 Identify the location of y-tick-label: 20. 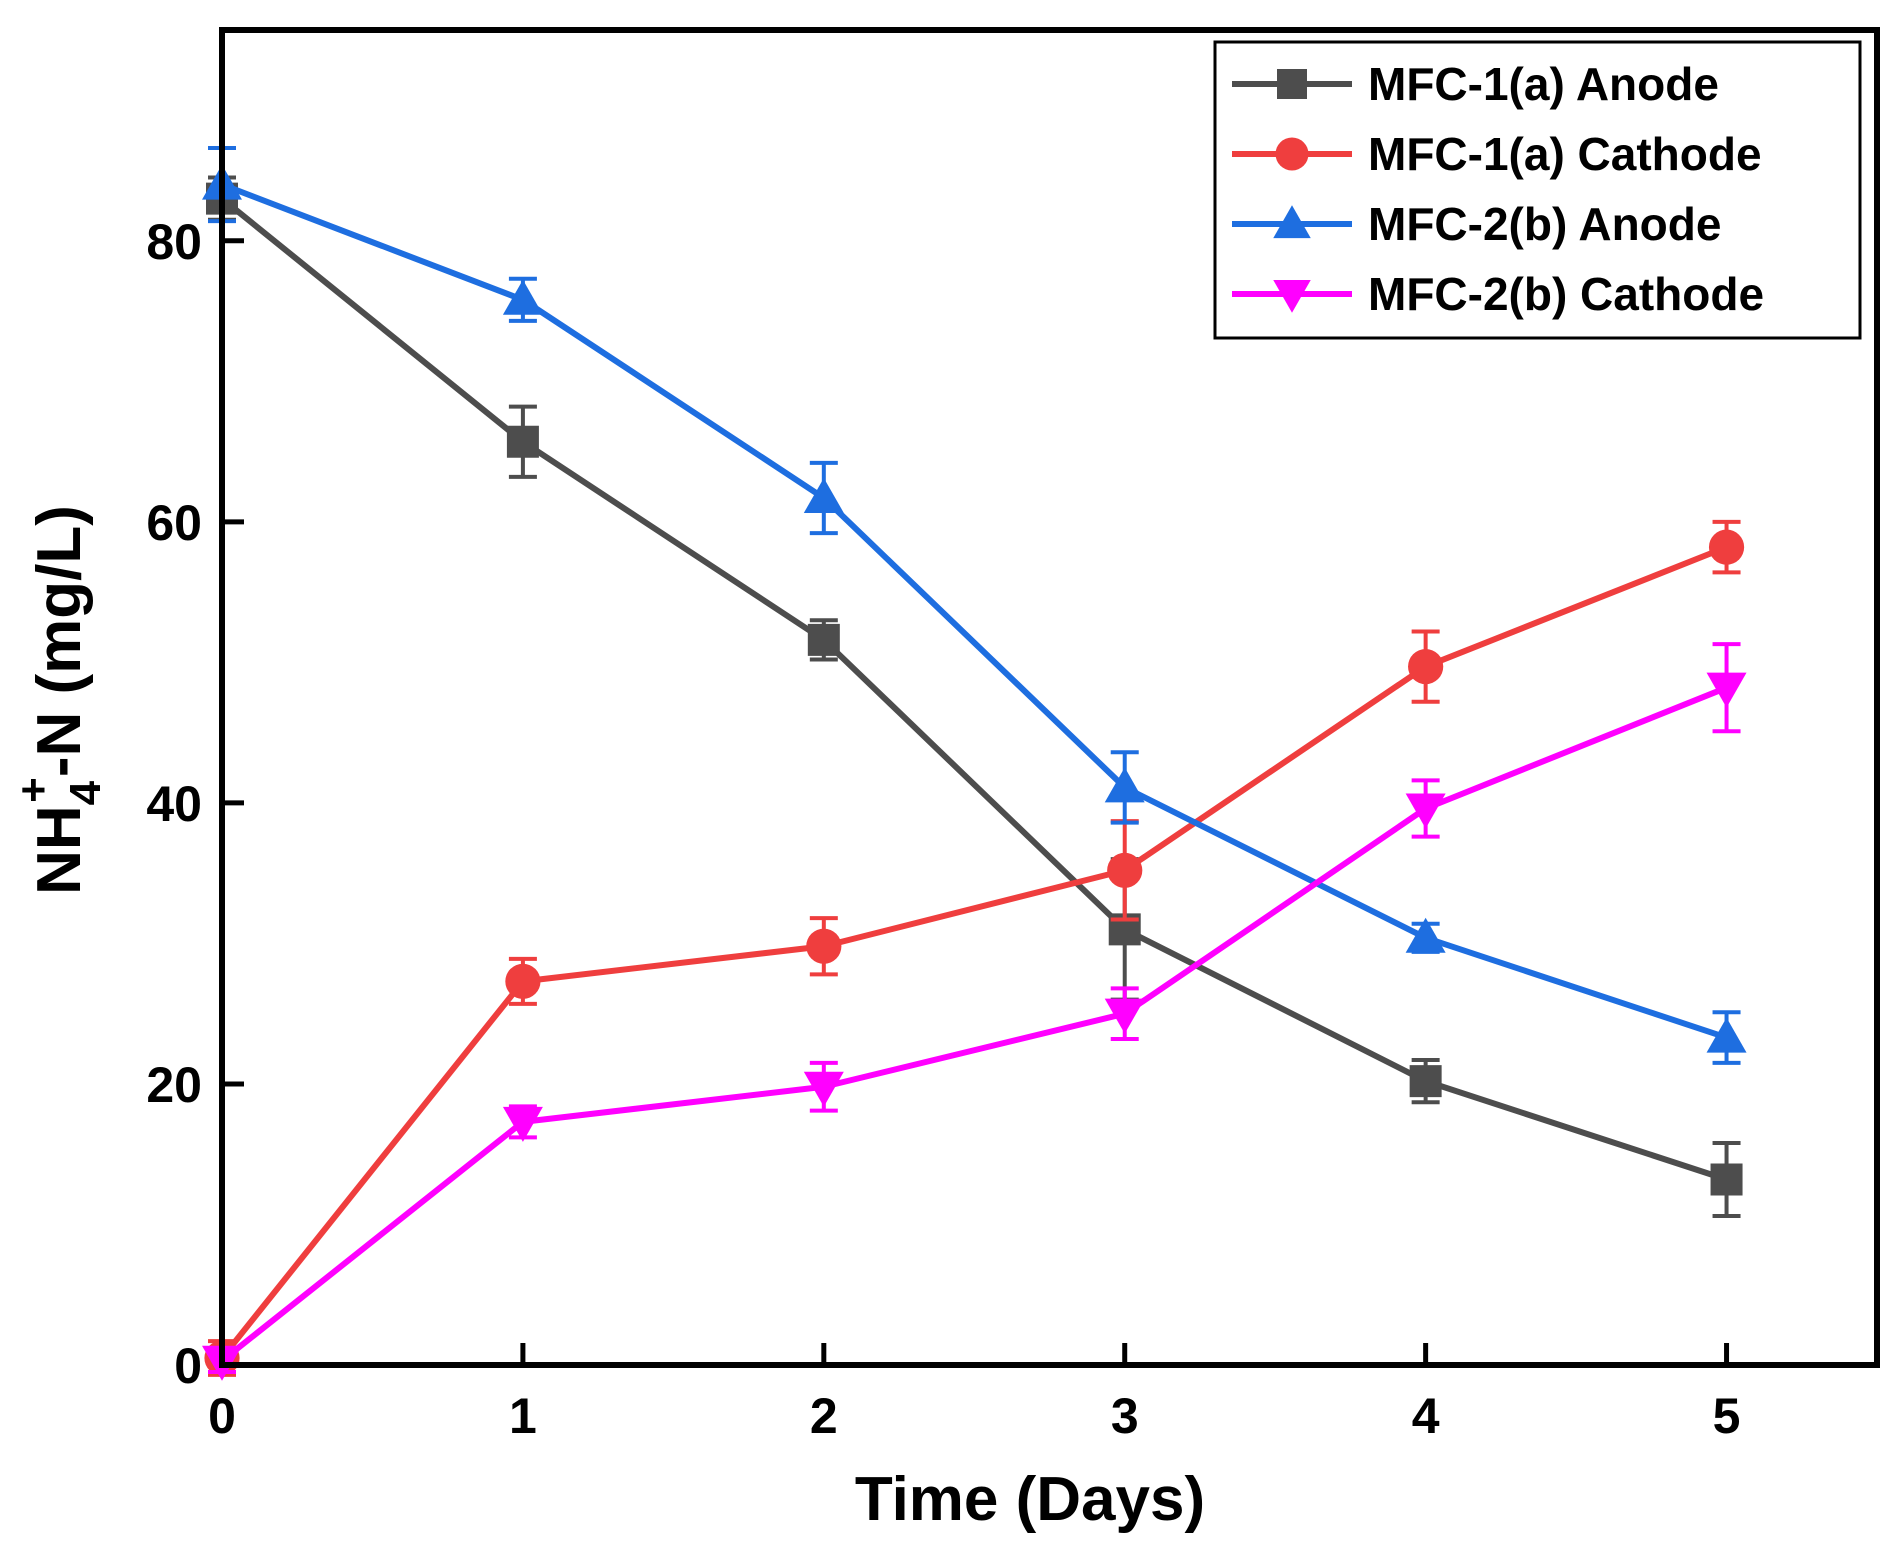
(174, 1085).